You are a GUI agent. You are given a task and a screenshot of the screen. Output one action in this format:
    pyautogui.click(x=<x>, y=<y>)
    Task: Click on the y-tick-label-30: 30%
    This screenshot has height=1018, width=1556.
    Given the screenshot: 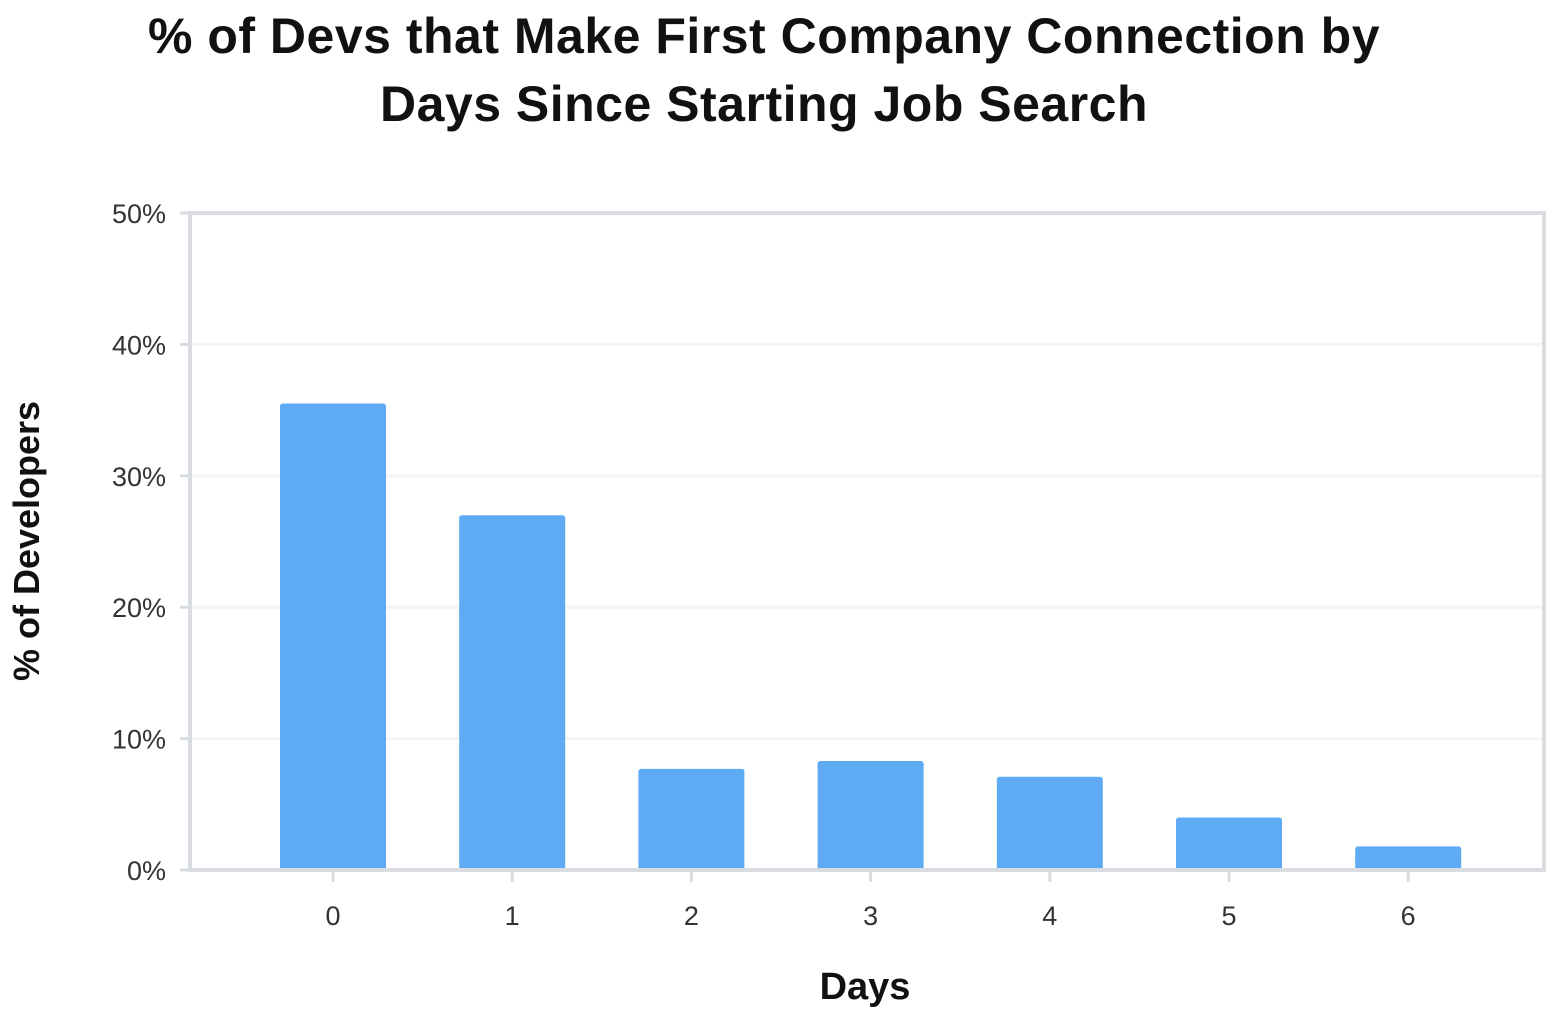 What is the action you would take?
    pyautogui.click(x=139, y=477)
    